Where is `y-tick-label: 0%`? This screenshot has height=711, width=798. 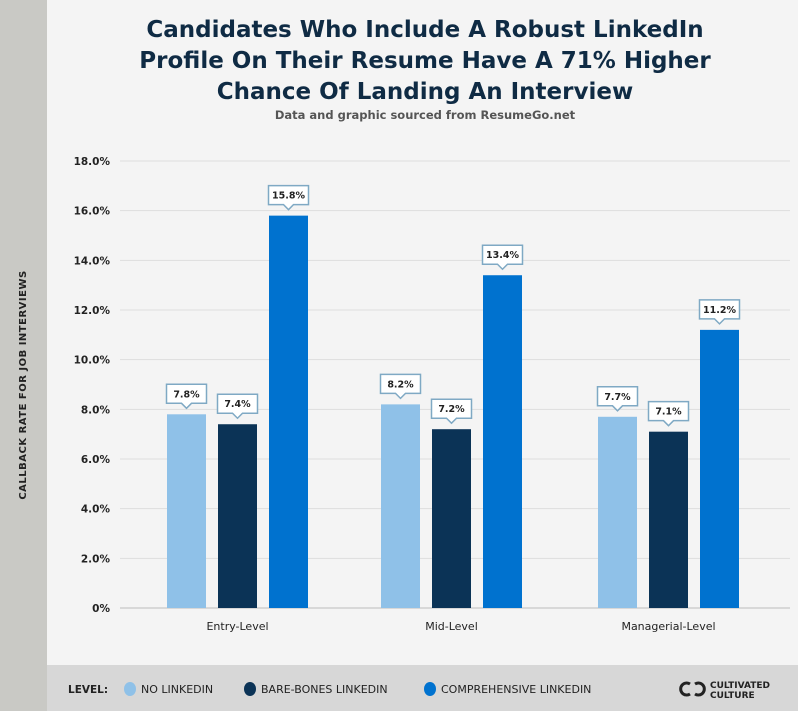 y-tick-label: 0% is located at coordinates (101, 609).